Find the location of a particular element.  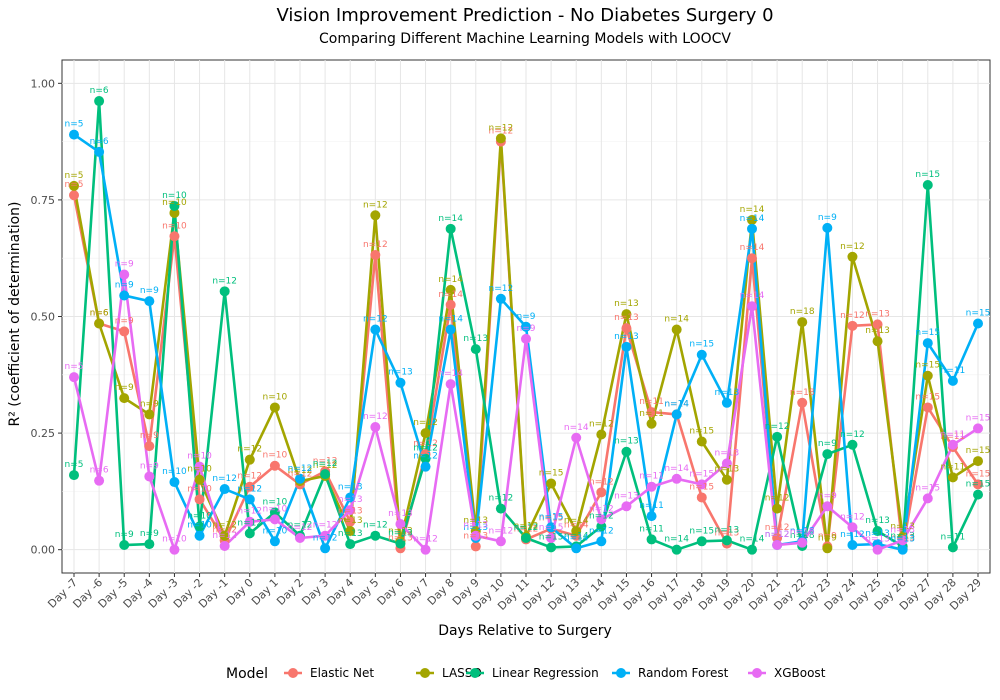

legend-label: Elastic Net is located at coordinates (342, 673).